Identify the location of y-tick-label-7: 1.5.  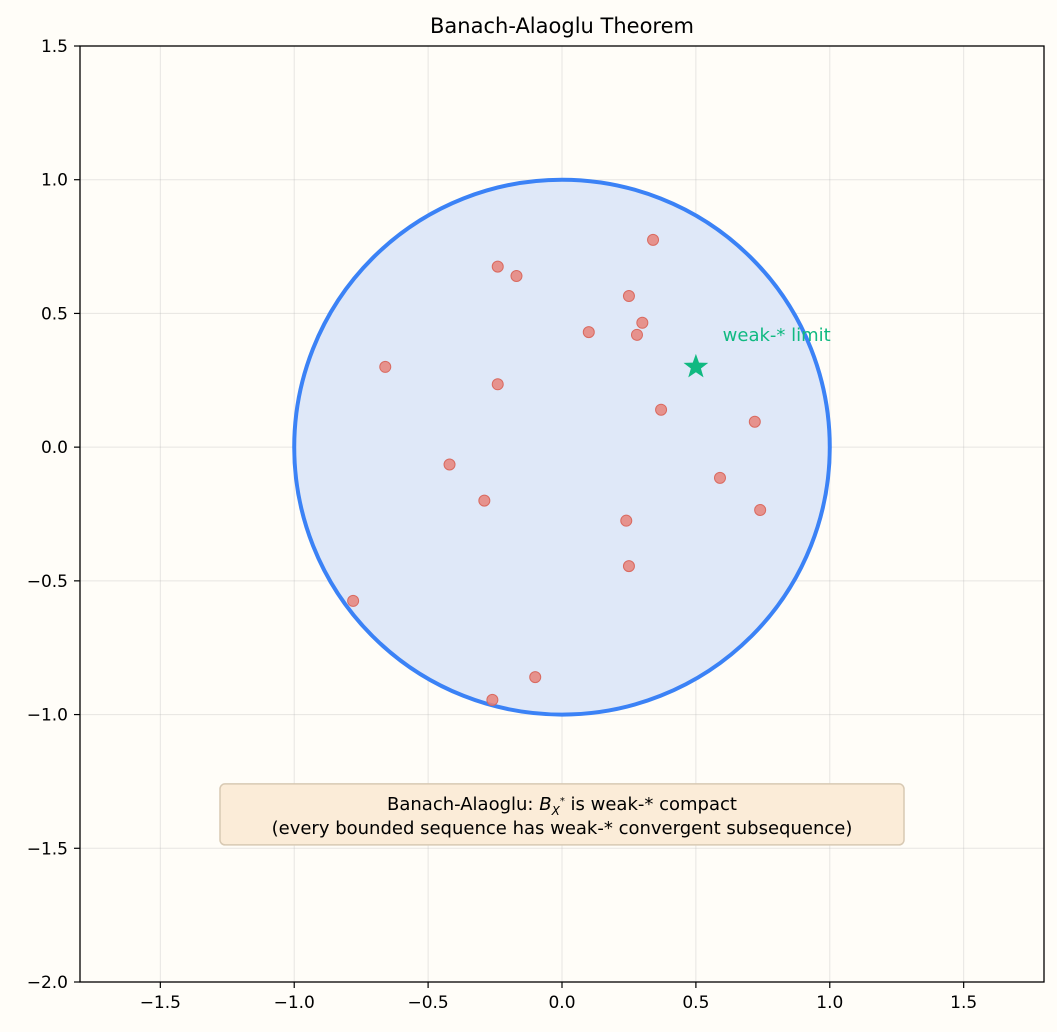
(54, 47).